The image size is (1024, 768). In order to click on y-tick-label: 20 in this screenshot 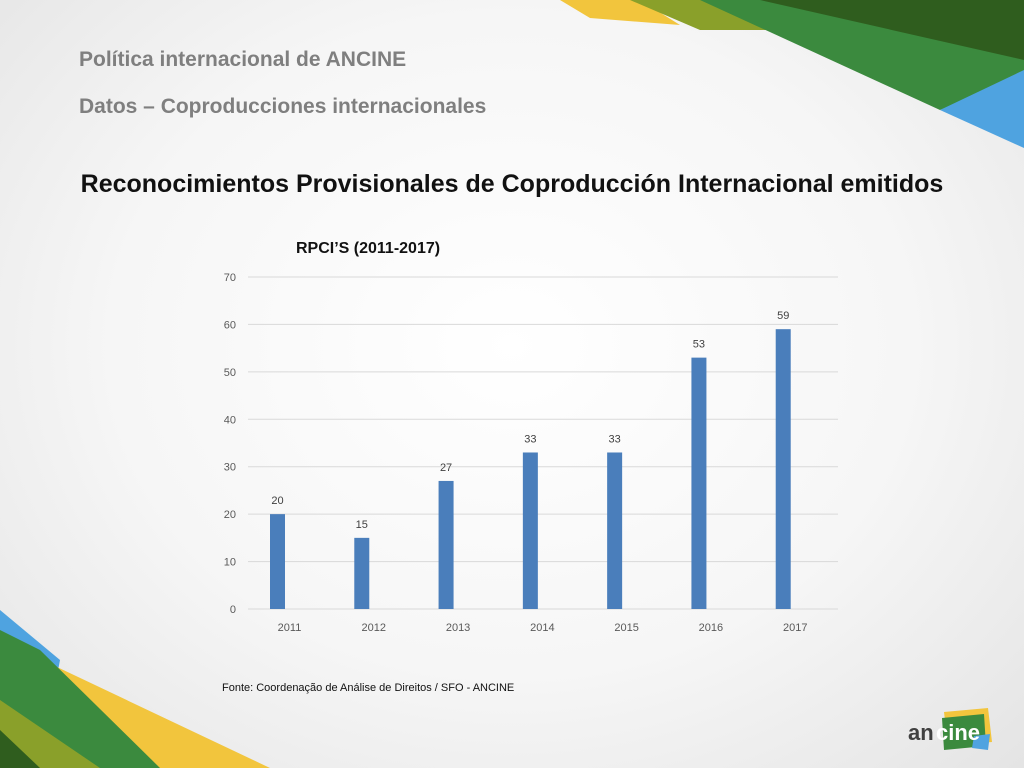, I will do `click(230, 515)`.